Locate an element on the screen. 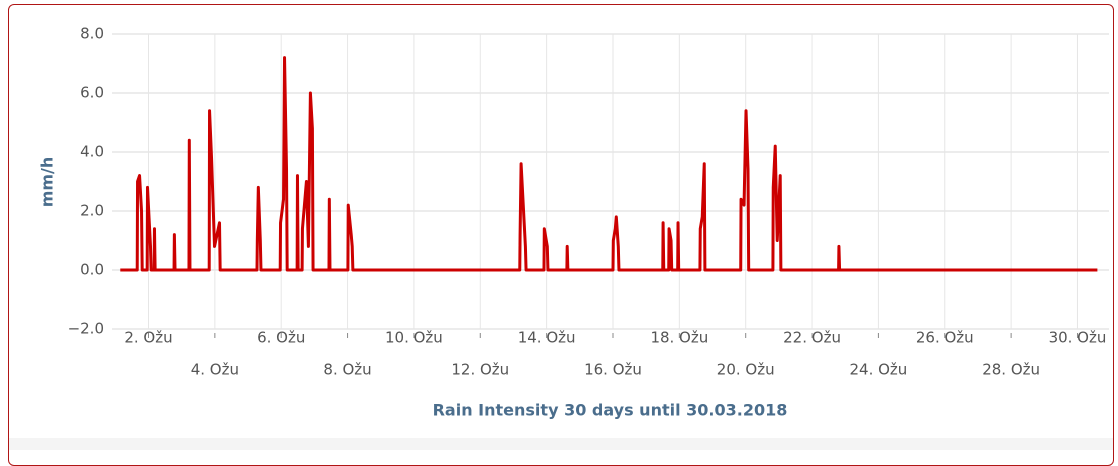 This screenshot has height=466, width=1118. y-tick-label: 0.0 is located at coordinates (92, 270).